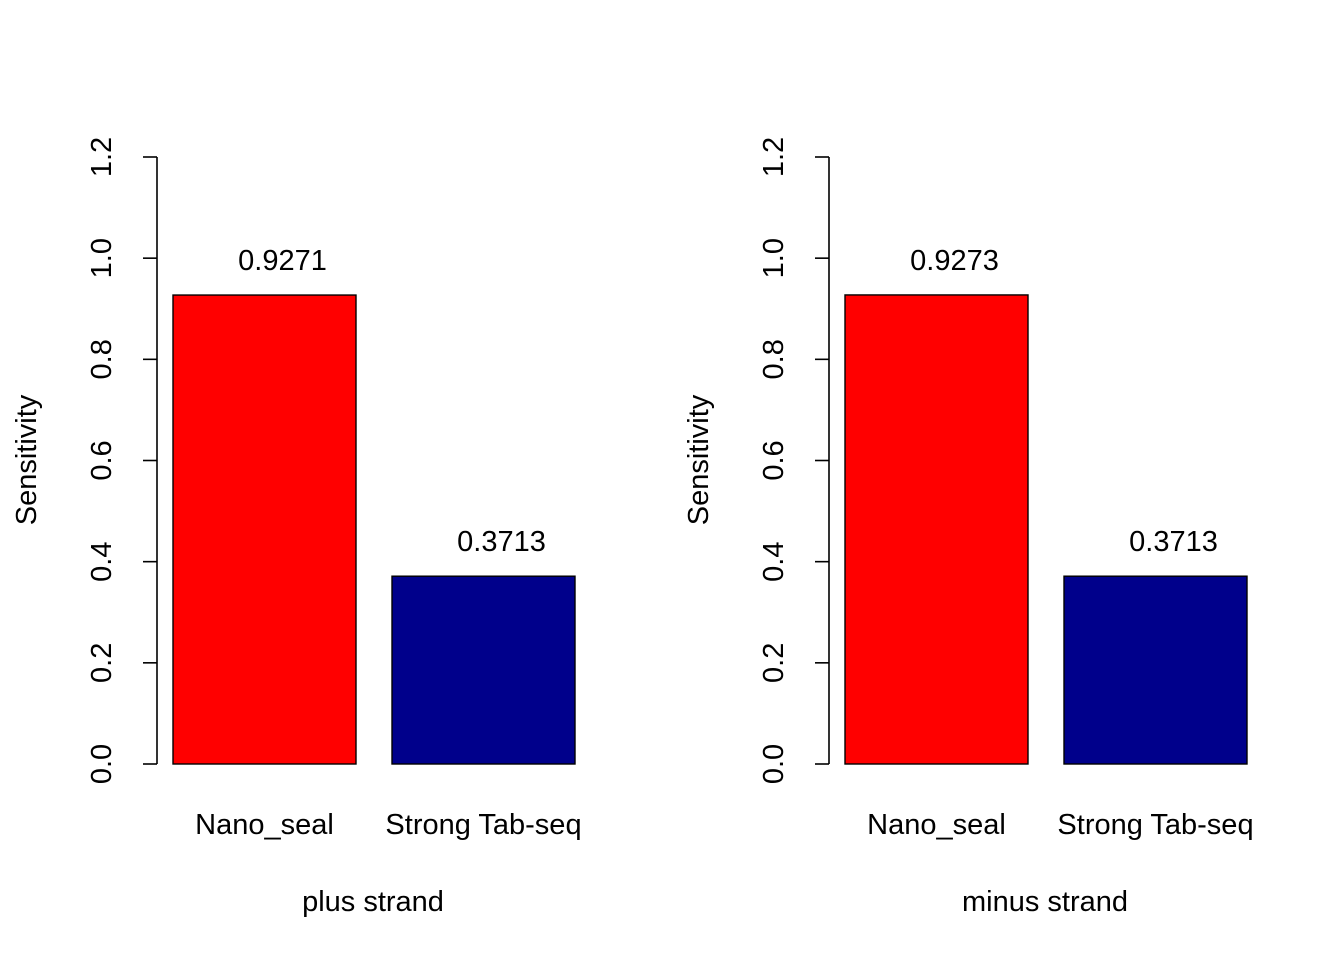 This screenshot has width=1344, height=960. What do you see at coordinates (282, 261) in the screenshot?
I see `data-label: 0.9271` at bounding box center [282, 261].